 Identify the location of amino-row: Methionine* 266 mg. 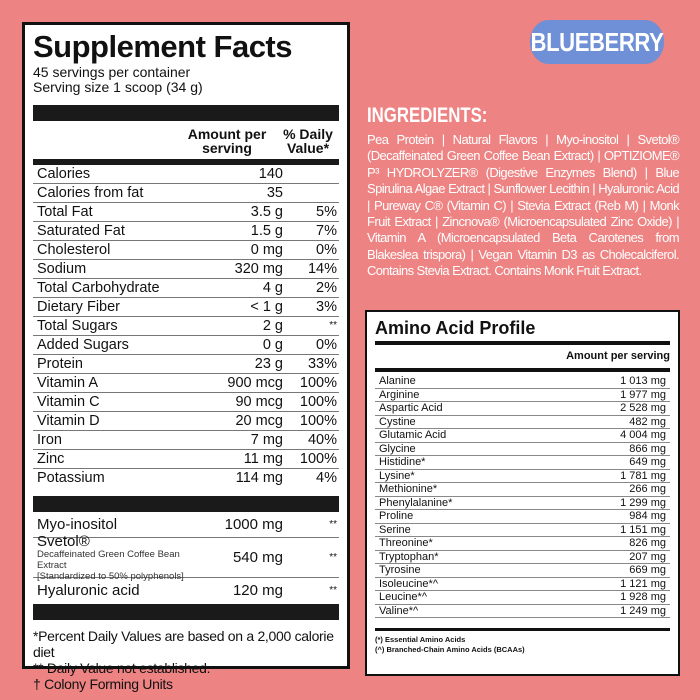
(522, 490).